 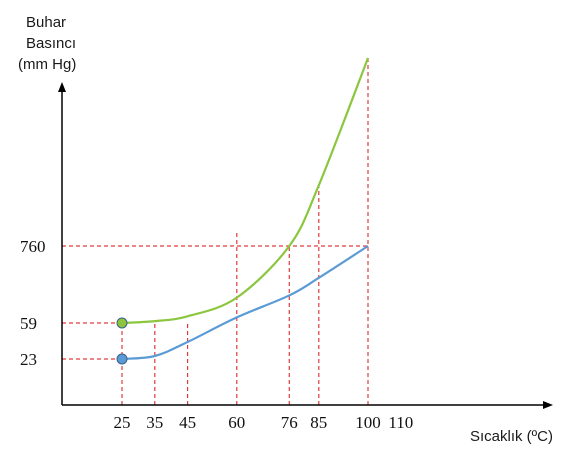 What do you see at coordinates (236, 422) in the screenshot?
I see `x-tick-label: 60` at bounding box center [236, 422].